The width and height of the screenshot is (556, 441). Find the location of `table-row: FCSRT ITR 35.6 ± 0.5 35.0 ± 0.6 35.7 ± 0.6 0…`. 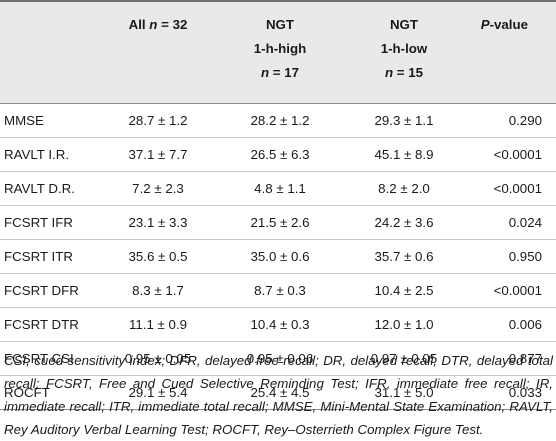

table-row: FCSRT ITR 35.6 ± 0.5 35.0 ± 0.6 35.7 ± 0.6 0… is located at coordinates (278, 256).